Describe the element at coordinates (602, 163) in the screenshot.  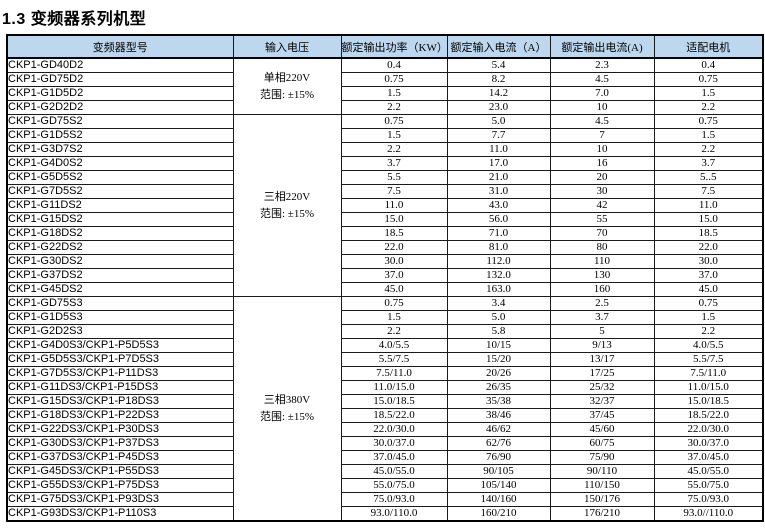
I see `output-current-cell: 16` at that location.